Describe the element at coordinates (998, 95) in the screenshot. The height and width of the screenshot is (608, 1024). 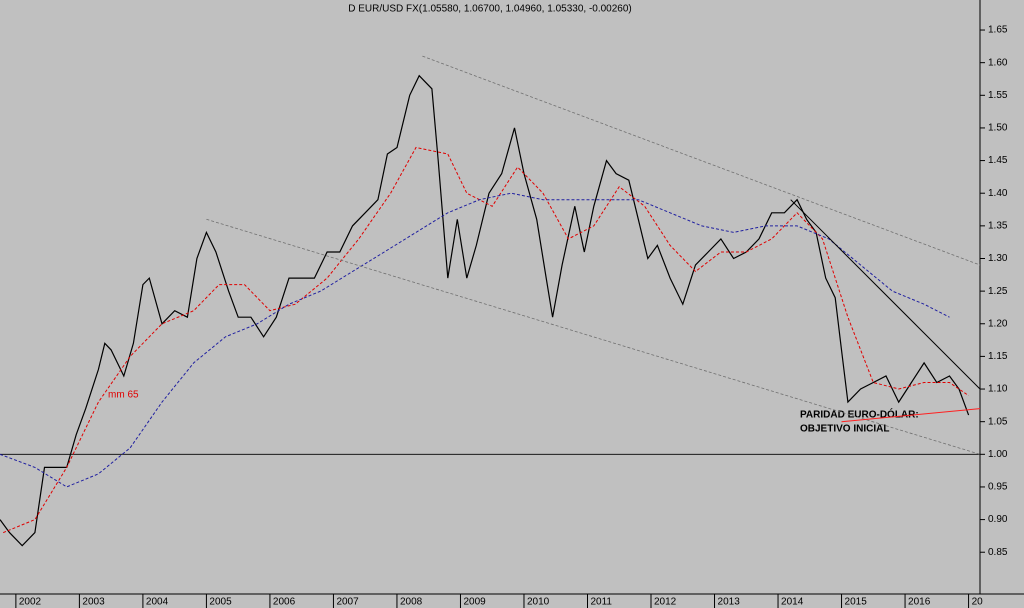
I see `y-tick-label: 1.55` at that location.